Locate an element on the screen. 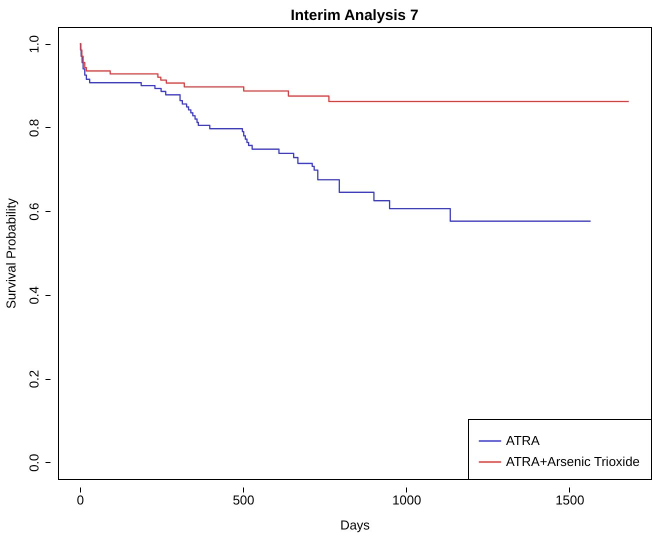  x-tick-label: 0 is located at coordinates (80, 500).